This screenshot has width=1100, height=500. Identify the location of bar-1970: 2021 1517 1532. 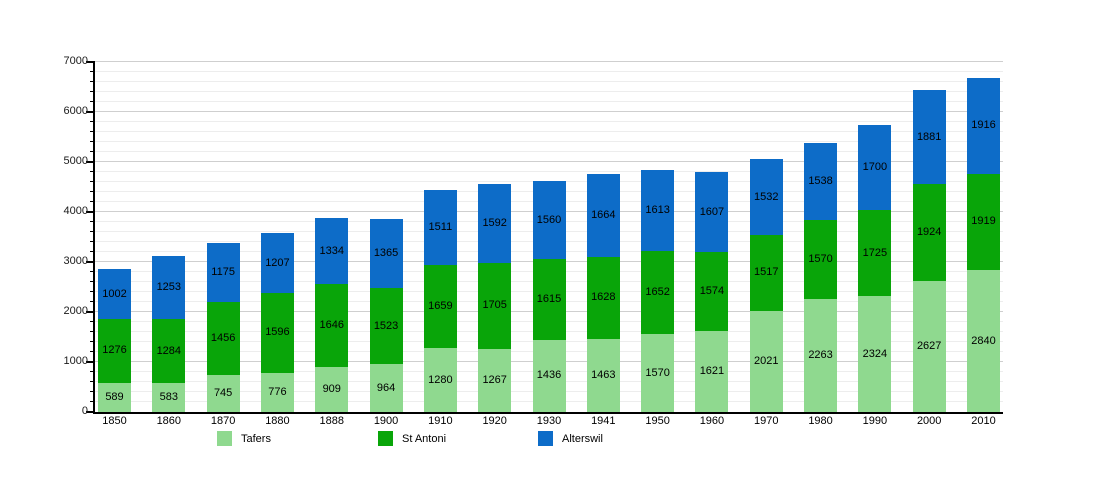
(766, 237).